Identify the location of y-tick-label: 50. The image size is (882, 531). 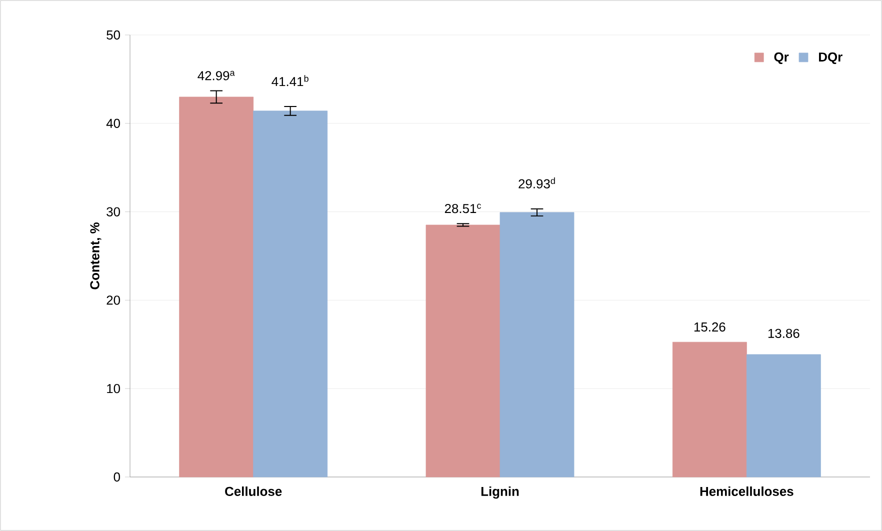
(113, 35).